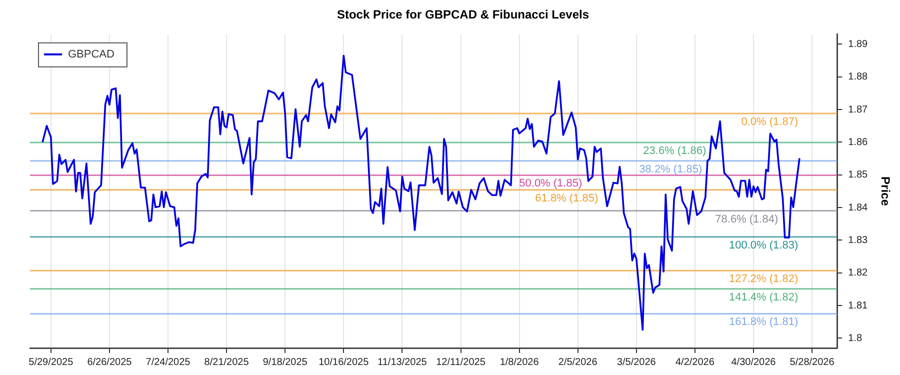  I want to click on ref-line-label: 23.6% (1.86), so click(674, 151).